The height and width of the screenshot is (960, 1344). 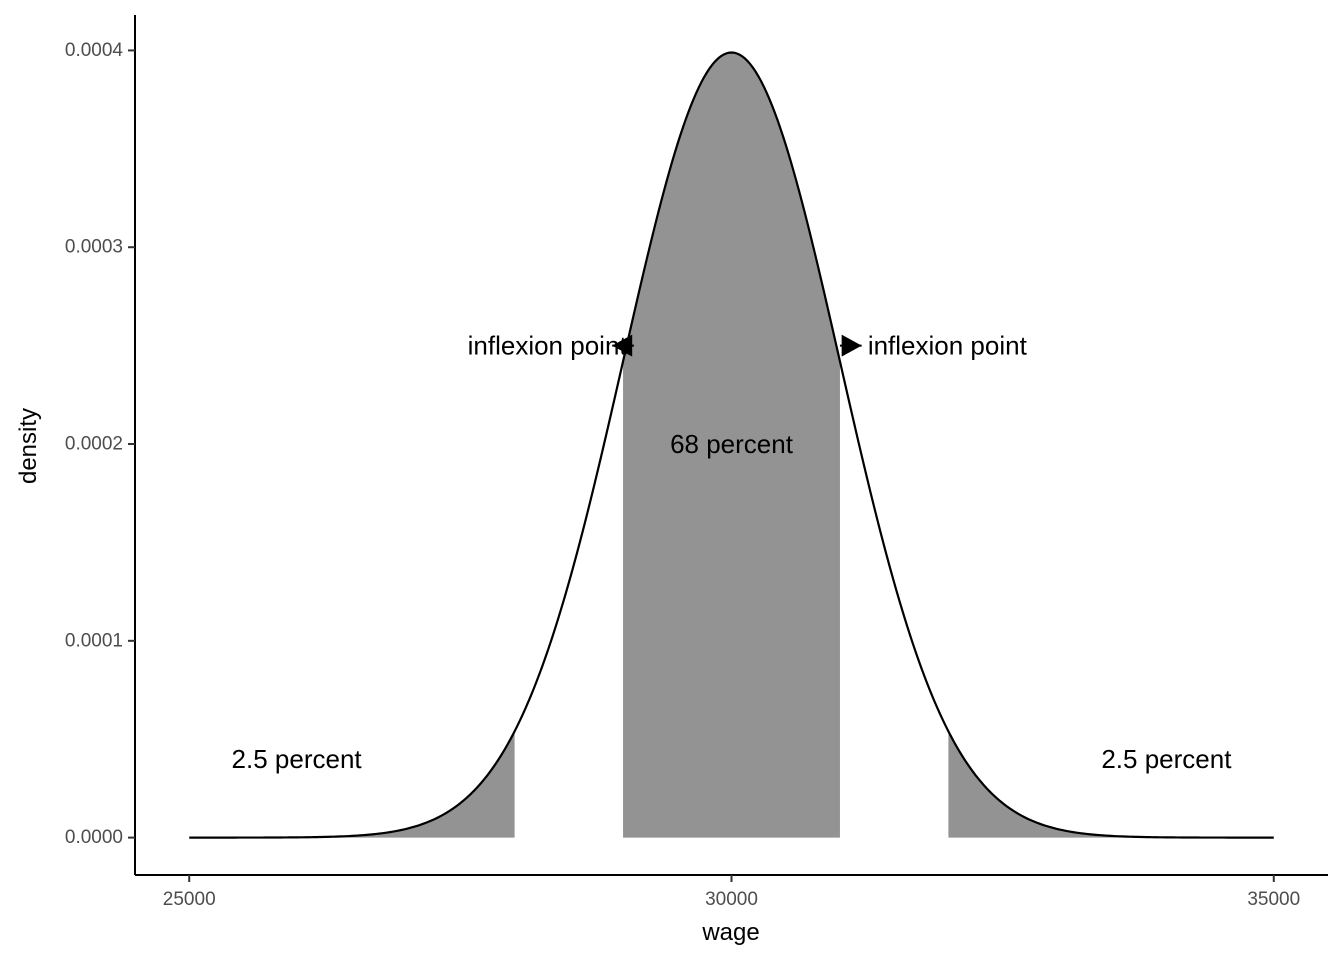 What do you see at coordinates (94, 837) in the screenshot?
I see `y-tick-label-1: 0.0000` at bounding box center [94, 837].